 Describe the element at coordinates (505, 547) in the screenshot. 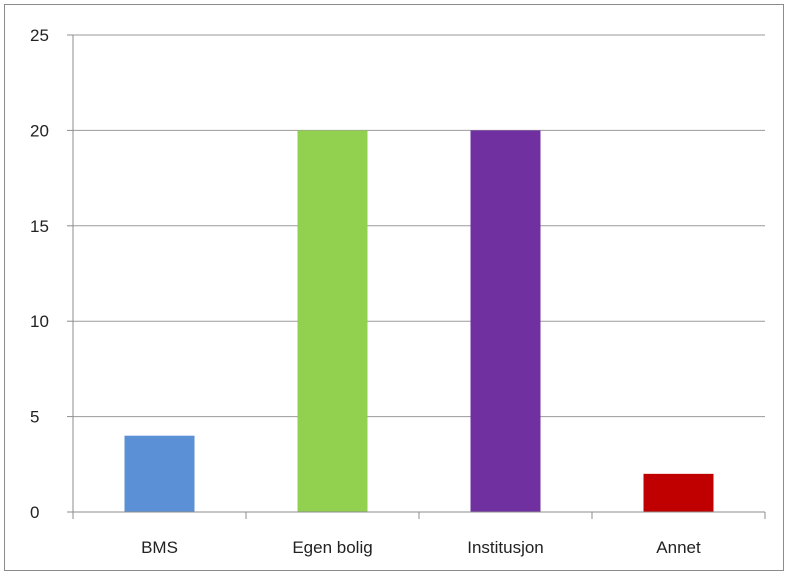

I see `x-category-label: Institusjon` at that location.